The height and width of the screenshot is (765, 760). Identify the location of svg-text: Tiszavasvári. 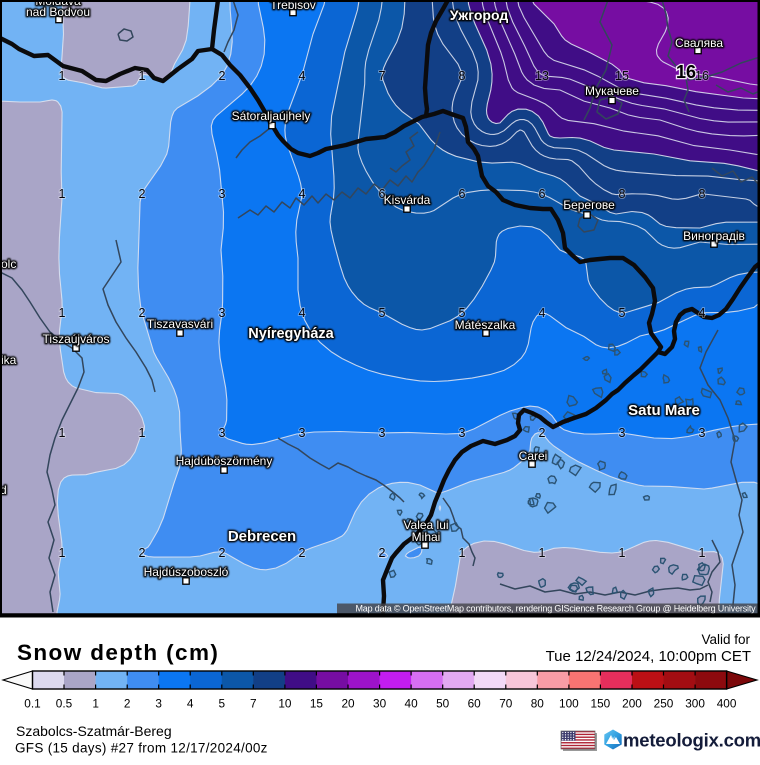
(180, 324).